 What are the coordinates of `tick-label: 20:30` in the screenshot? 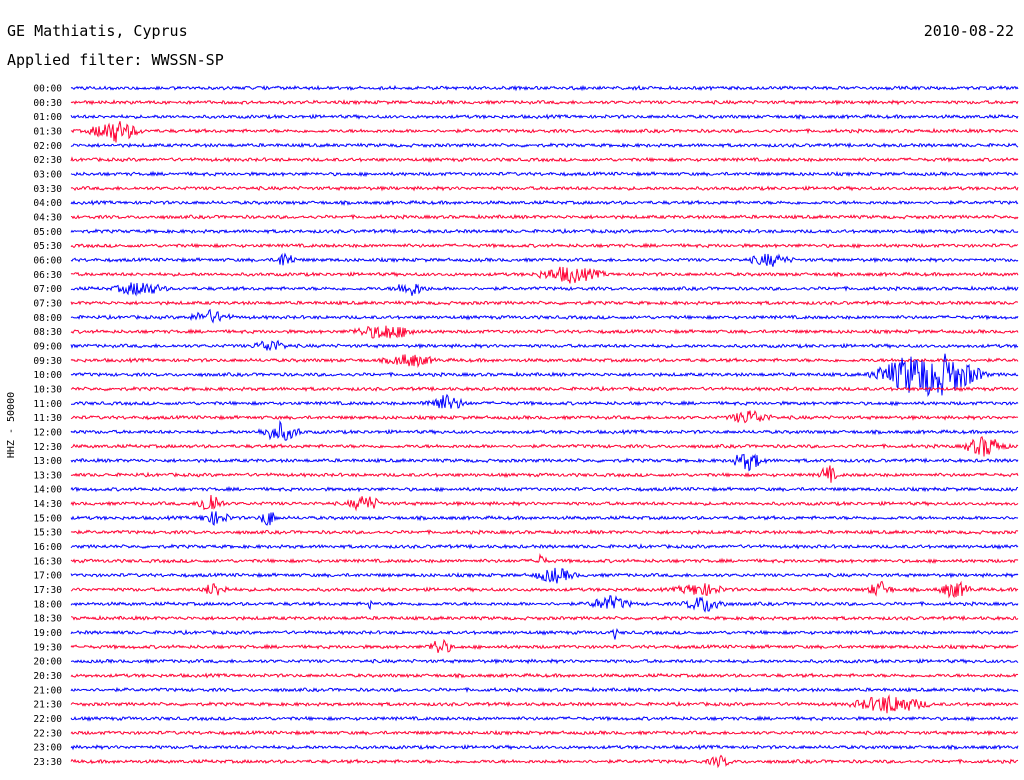 It's located at (47, 676).